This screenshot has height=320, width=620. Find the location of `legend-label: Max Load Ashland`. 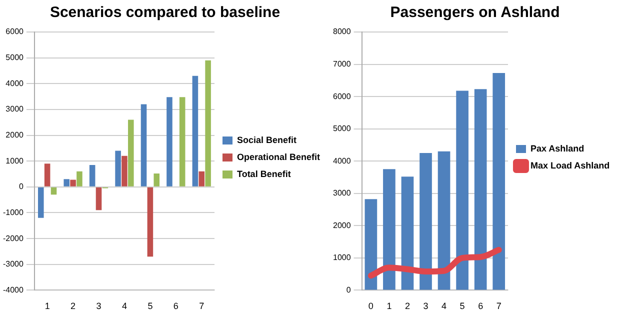

legend-label: Max Load Ashland is located at coordinates (570, 165).